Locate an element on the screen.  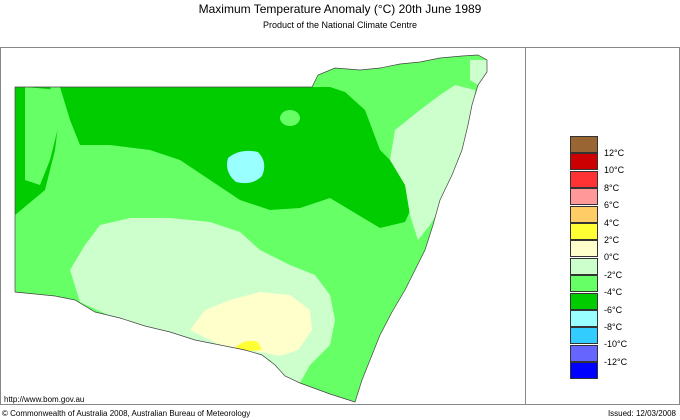
legend-label: -12°C is located at coordinates (616, 361).